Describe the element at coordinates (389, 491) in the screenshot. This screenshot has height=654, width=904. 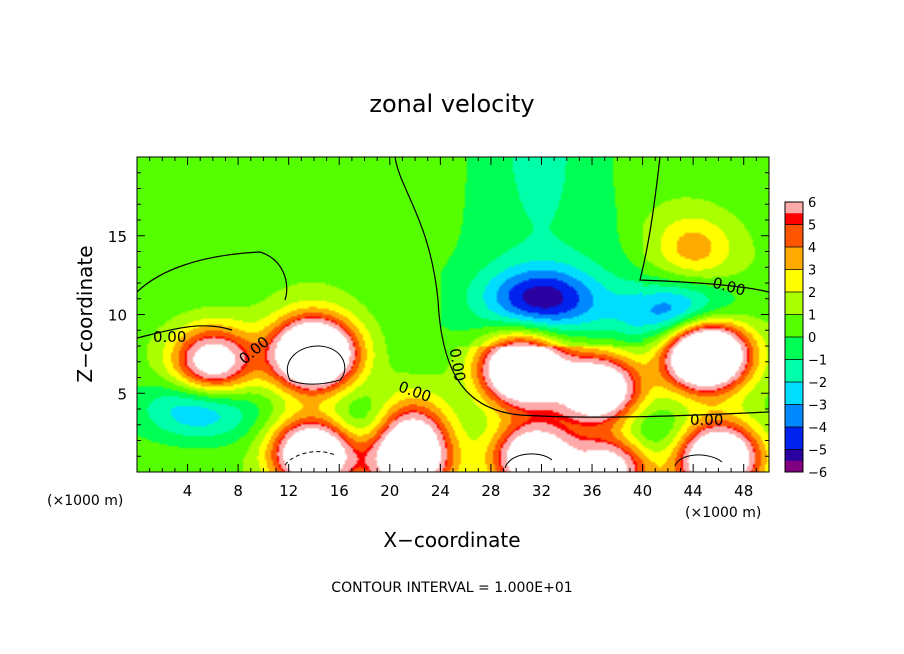
I see `x-tick-label: 20` at that location.